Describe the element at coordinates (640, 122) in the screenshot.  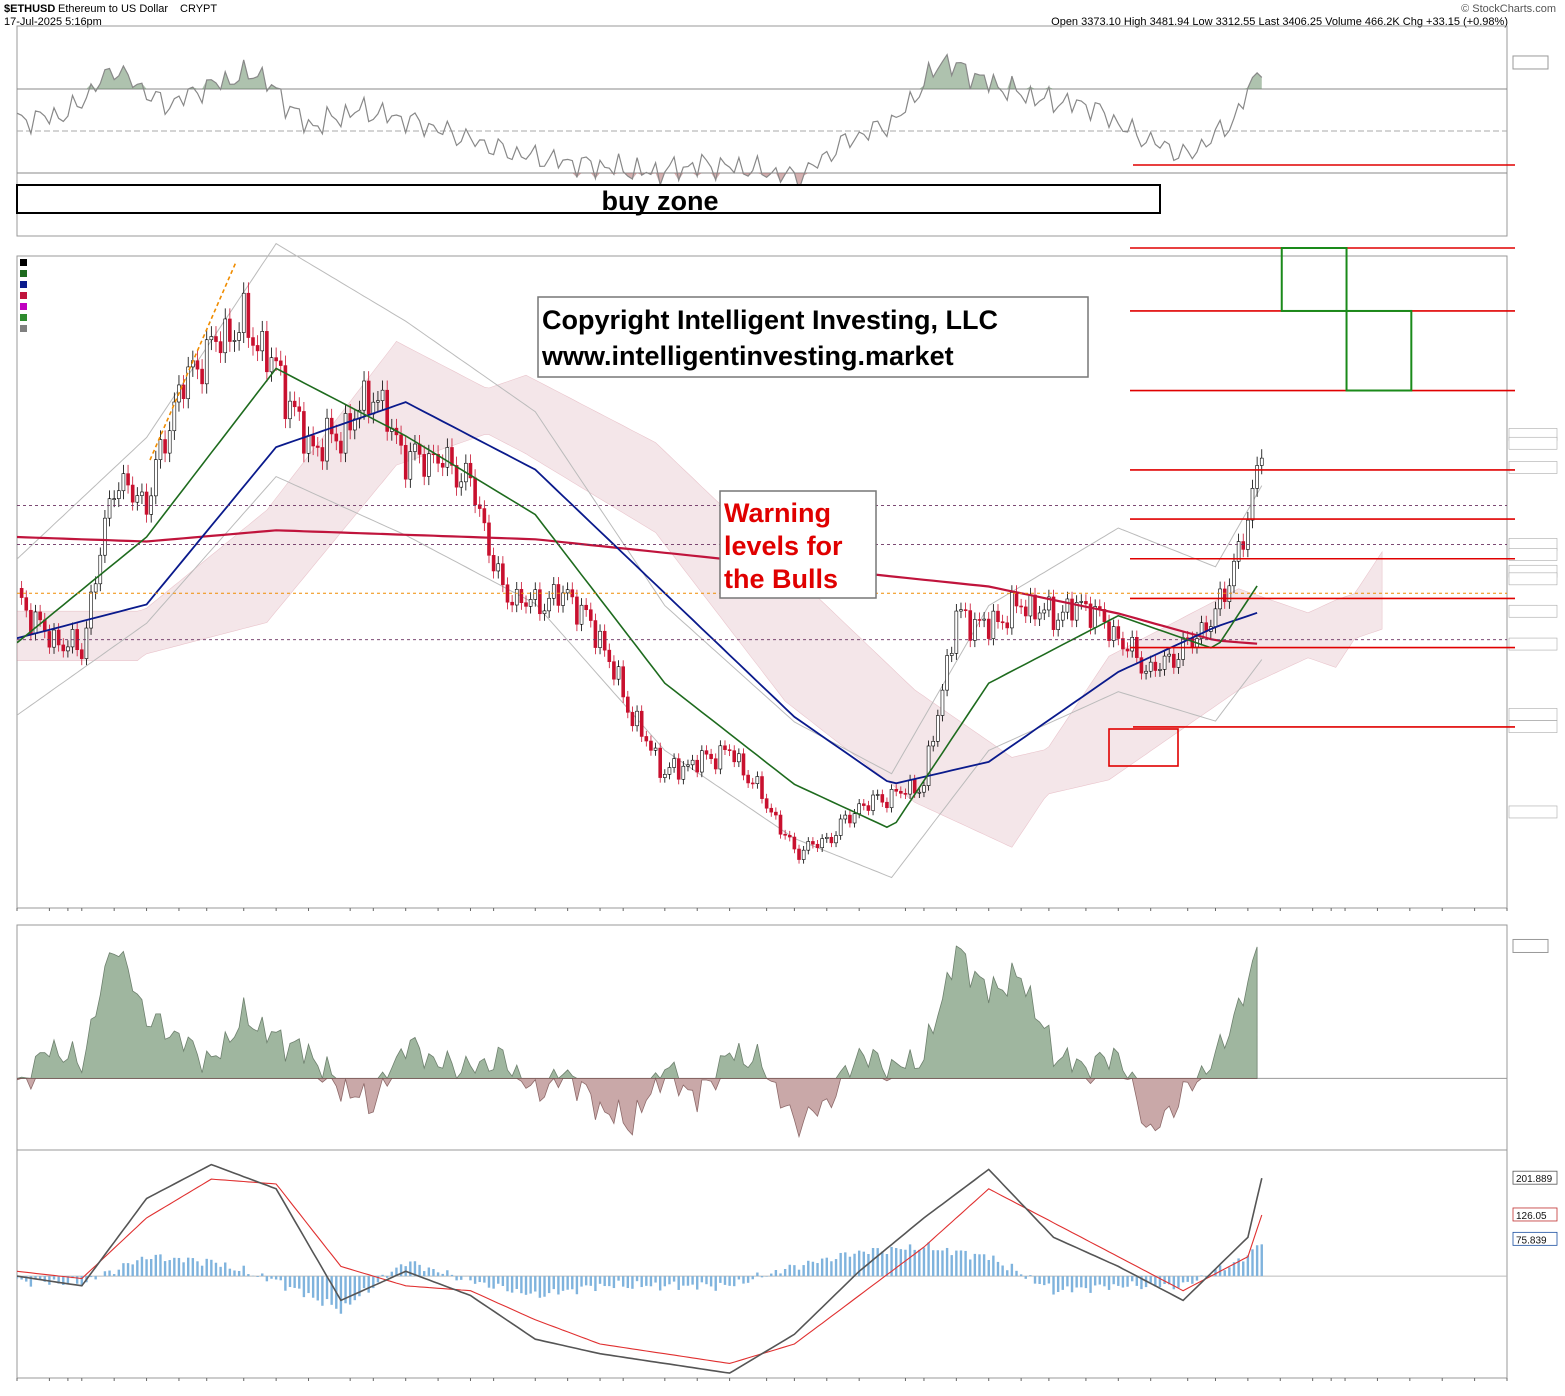
I see `rsi-line` at that location.